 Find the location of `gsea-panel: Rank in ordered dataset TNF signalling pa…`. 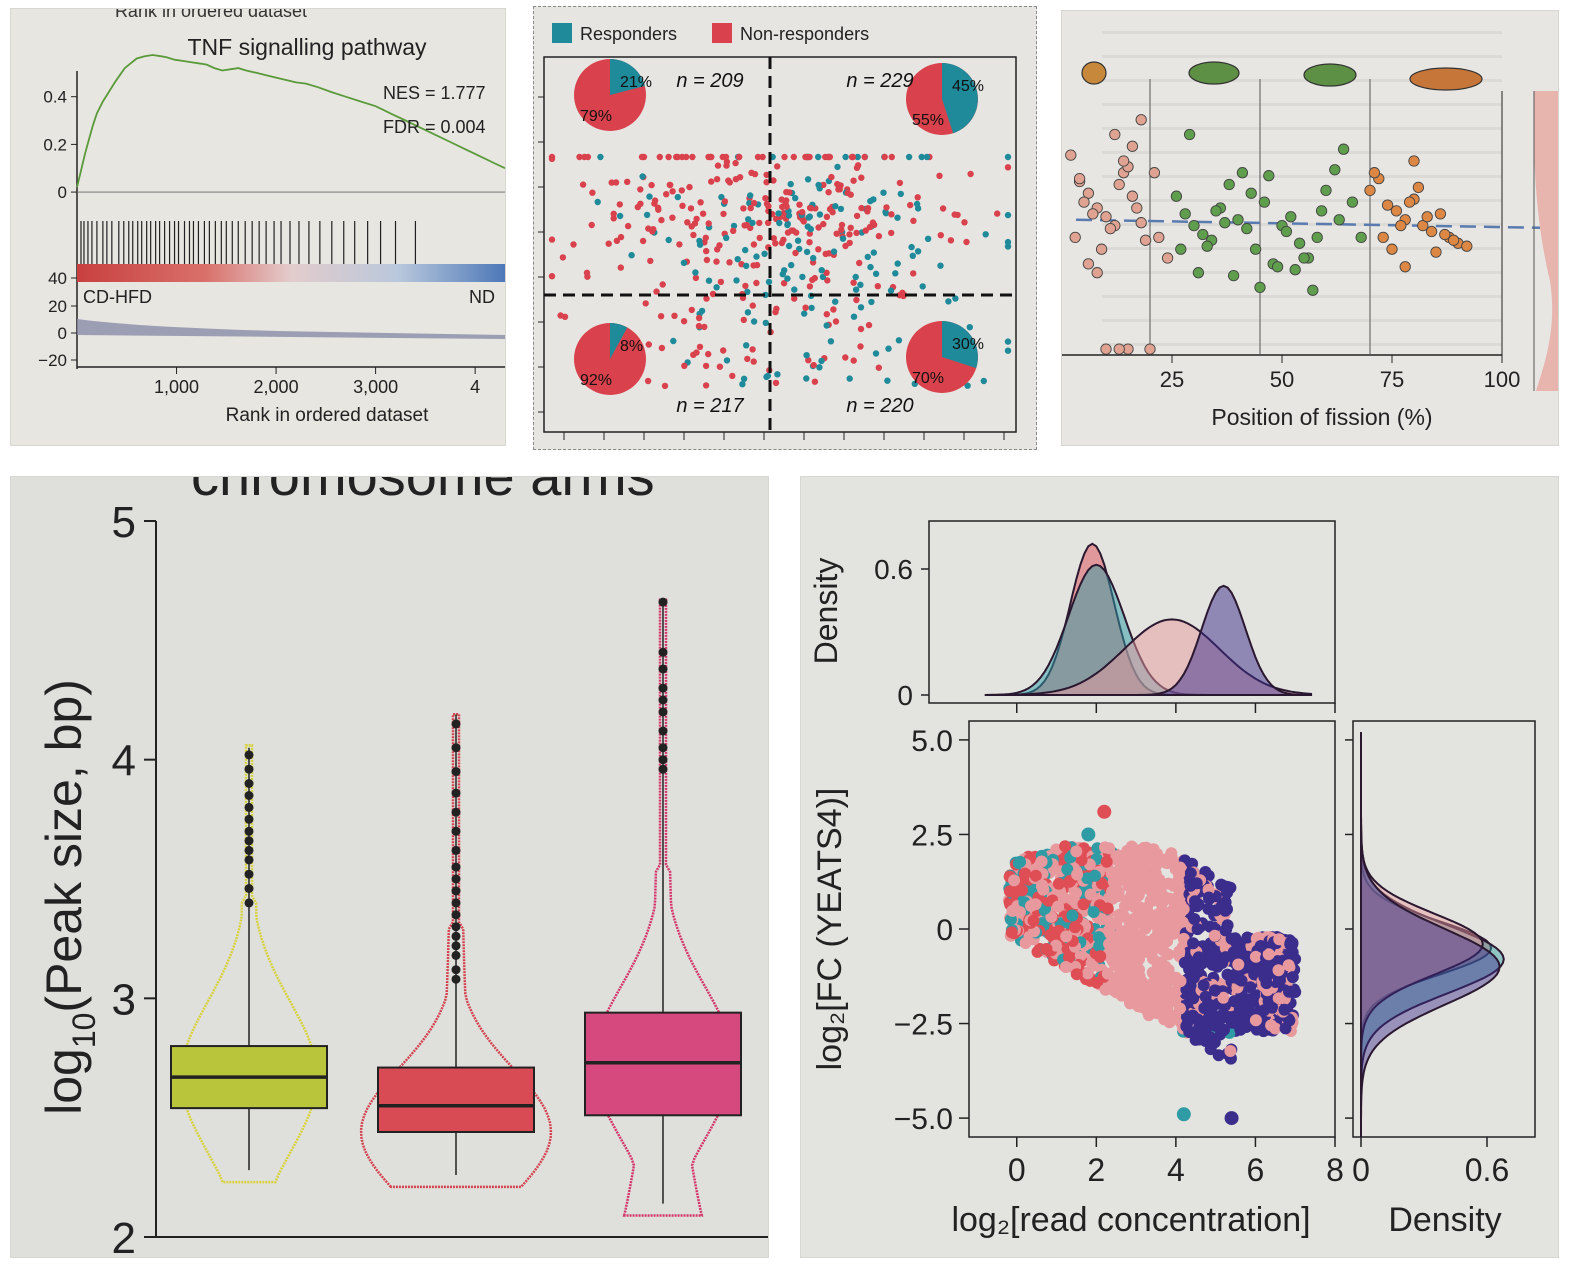

gsea-panel: Rank in ordered dataset TNF signalling pa… is located at coordinates (258, 227).